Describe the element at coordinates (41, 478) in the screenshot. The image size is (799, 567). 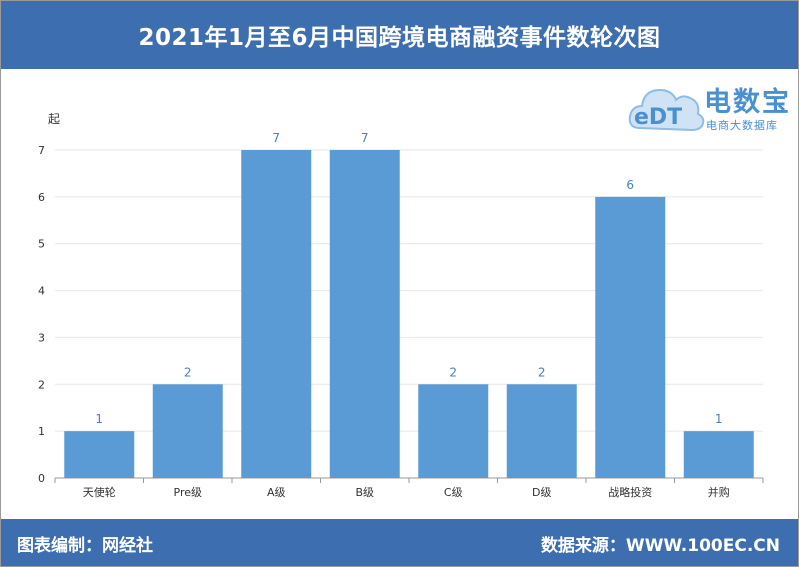
I see `y-tick-label: 0` at that location.